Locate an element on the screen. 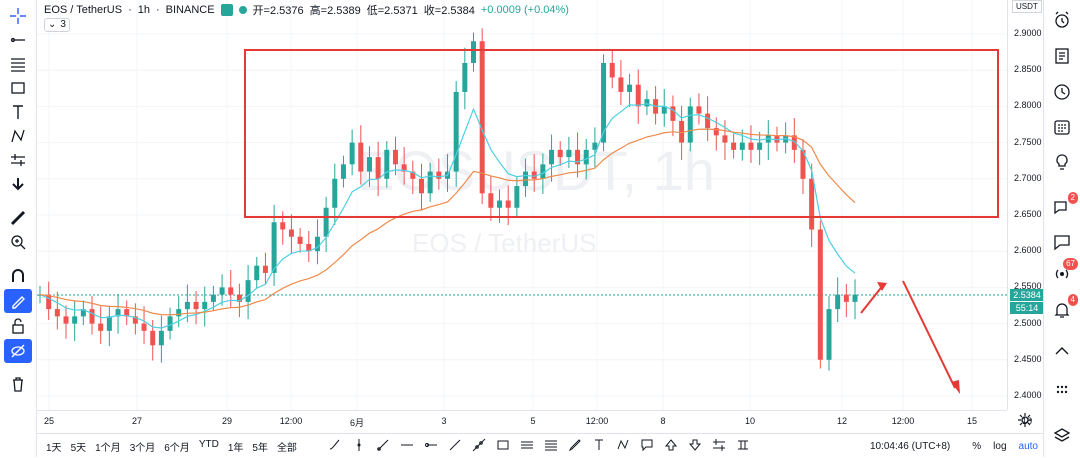 Image resolution: width=1080 pixels, height=458 pixels. percent-toggle: % is located at coordinates (977, 446).